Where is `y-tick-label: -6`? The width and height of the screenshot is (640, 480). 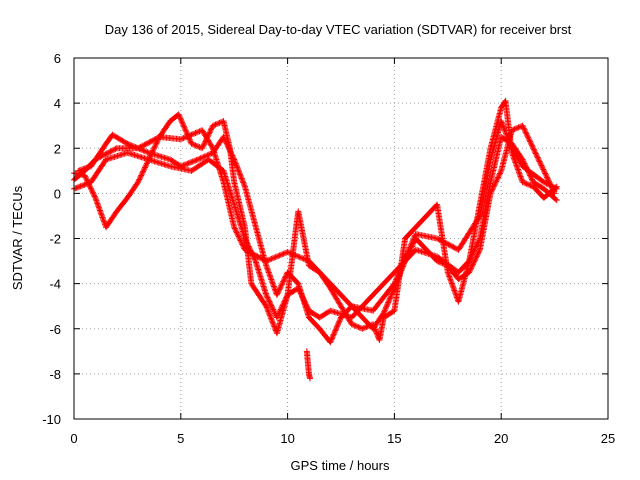
y-tick-label: -6 is located at coordinates (55, 329).